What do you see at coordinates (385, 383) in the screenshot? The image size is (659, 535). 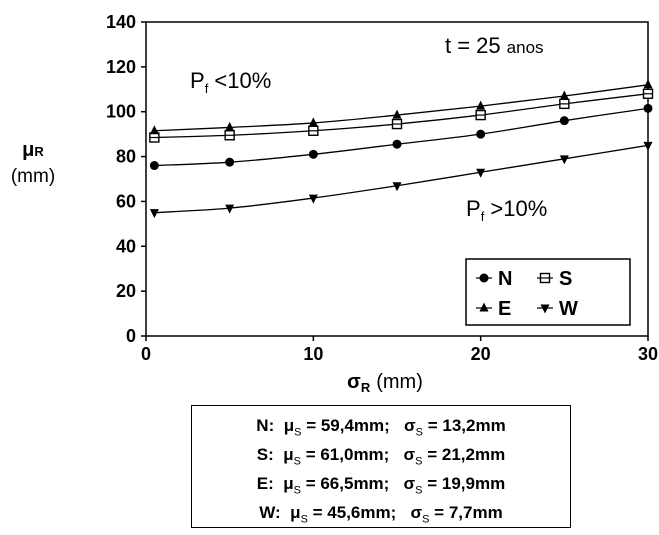 I see `x-axis-label: σR (mm)` at bounding box center [385, 383].